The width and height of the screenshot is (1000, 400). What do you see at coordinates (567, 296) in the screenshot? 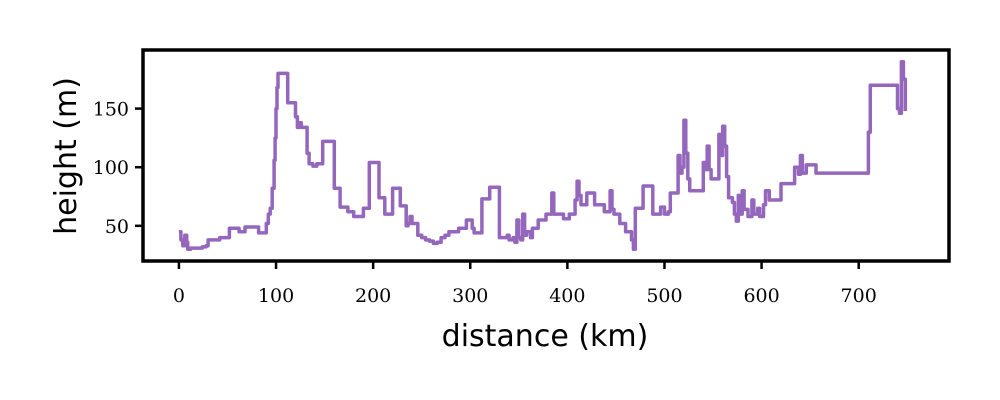
I see `x-tick-label: 400` at bounding box center [567, 296].